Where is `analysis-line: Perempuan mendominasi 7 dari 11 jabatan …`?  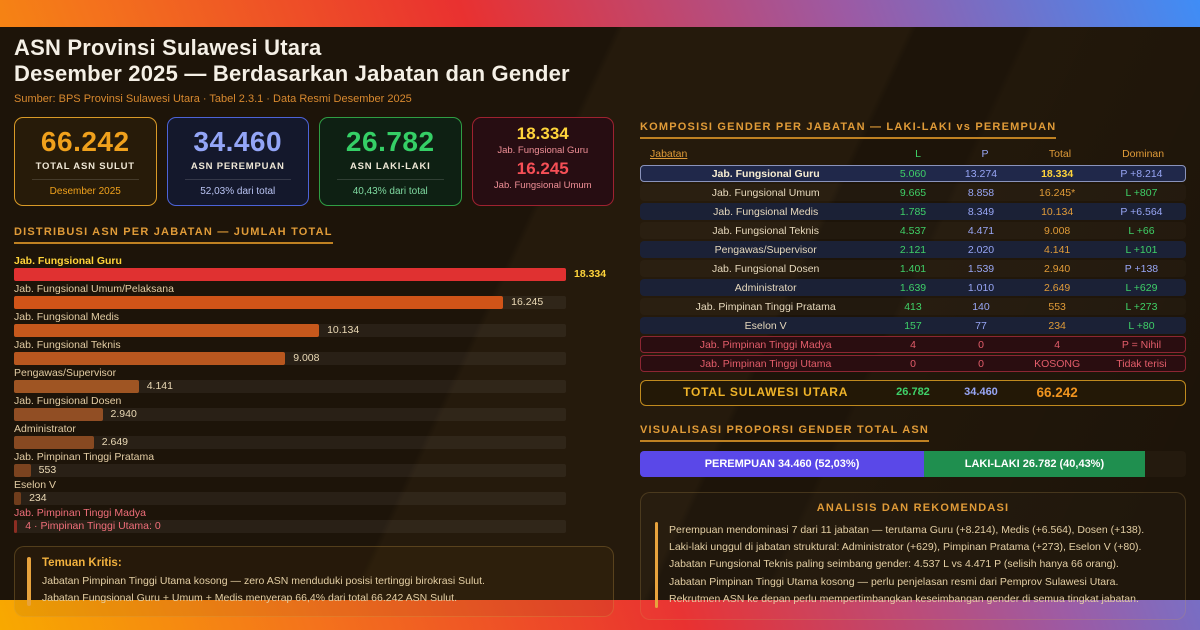 analysis-line: Perempuan mendominasi 7 dari 11 jabatan … is located at coordinates (907, 529).